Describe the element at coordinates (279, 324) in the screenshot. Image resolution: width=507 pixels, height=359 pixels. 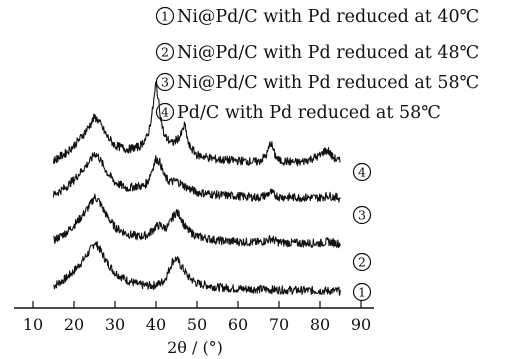
I see `x-tick-label-70: 70` at that location.